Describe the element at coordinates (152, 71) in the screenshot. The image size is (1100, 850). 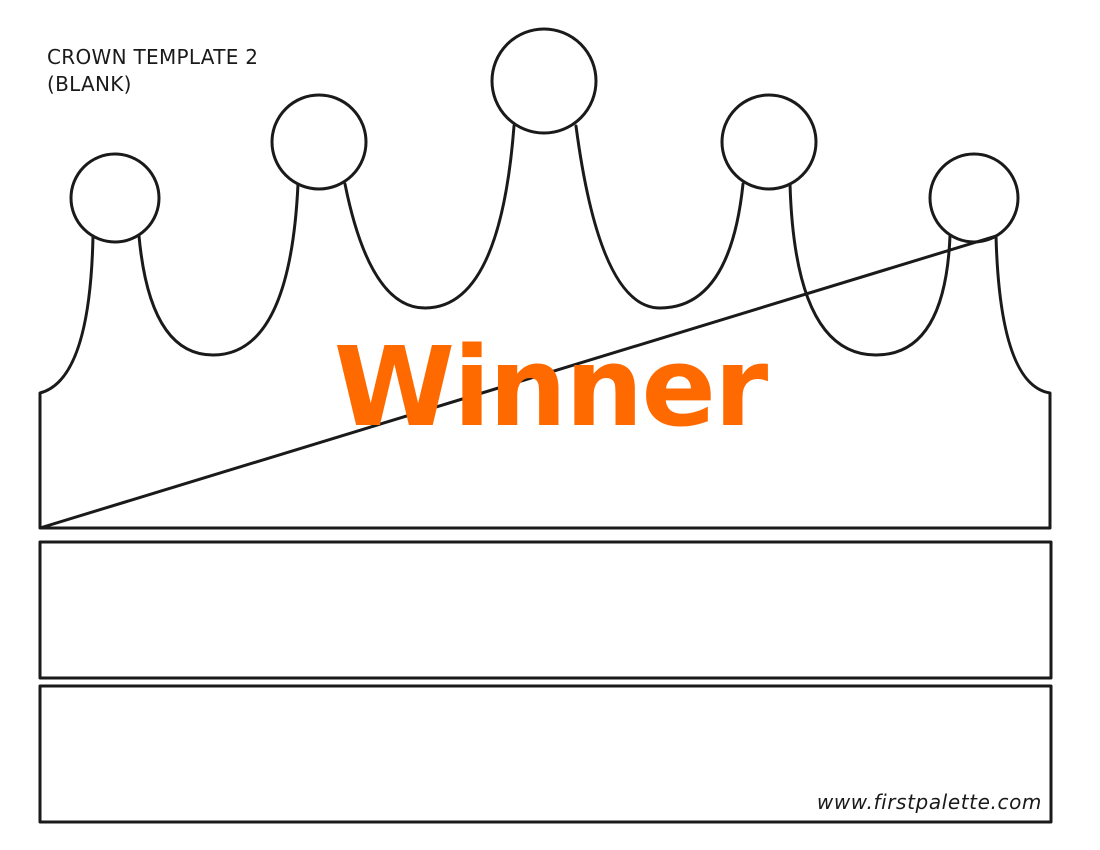
I see `template-title: CROWN TEMPLATE 2 (BLANK)` at that location.